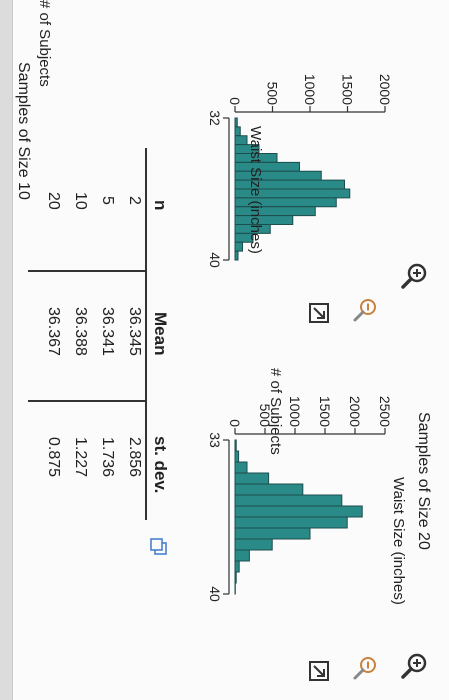  I want to click on table-cell: 36.388, so click(80, 331).